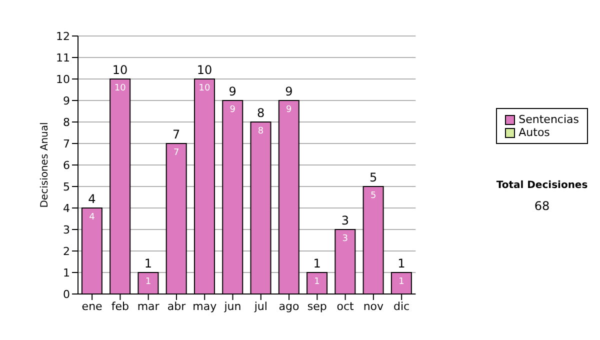 The height and width of the screenshot is (340, 600). What do you see at coordinates (66, 165) in the screenshot?
I see `y-tick-label: 6` at bounding box center [66, 165].